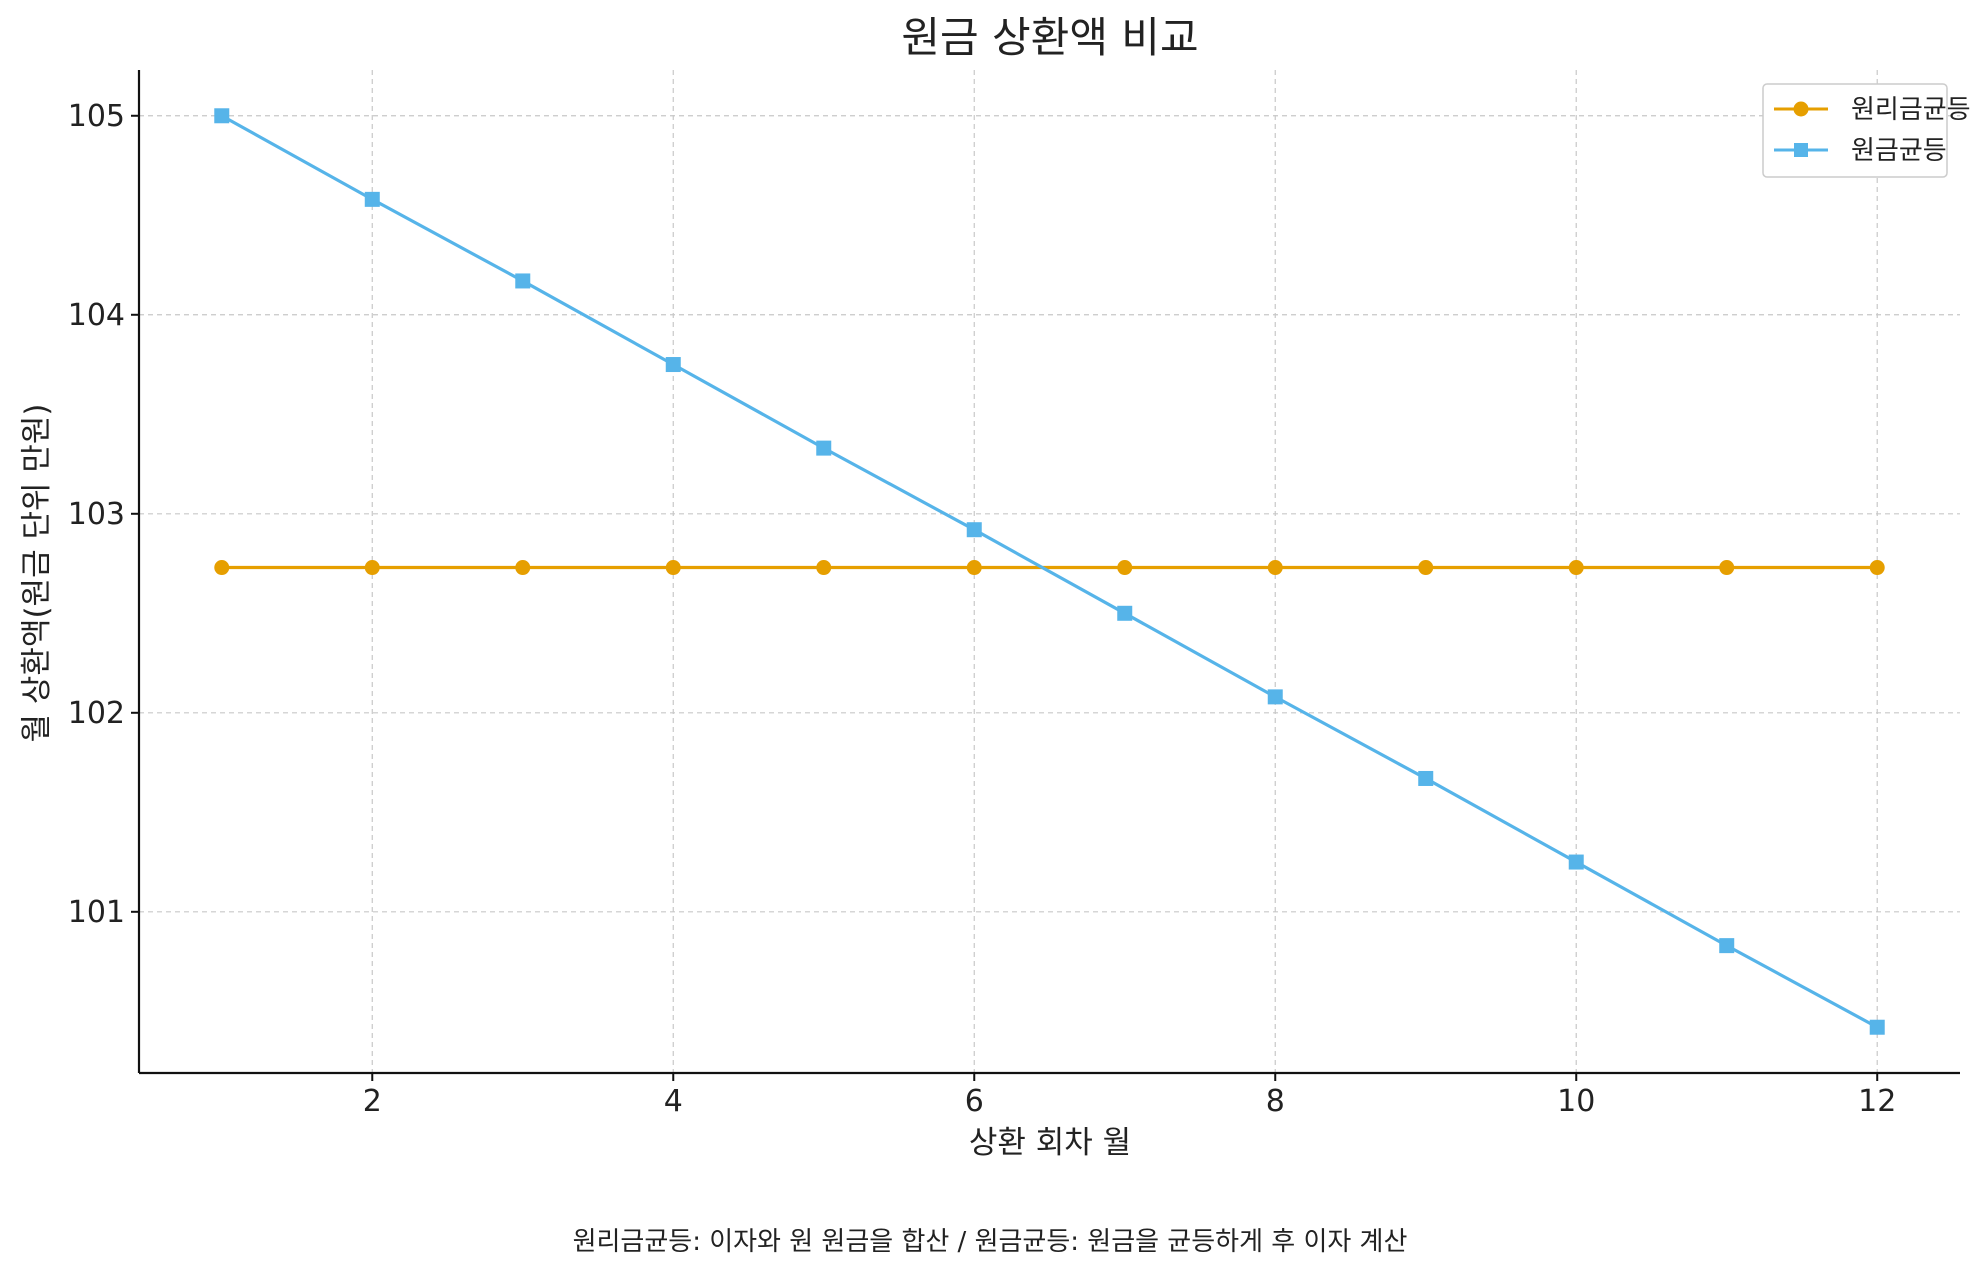 The width and height of the screenshot is (1979, 1276). What do you see at coordinates (974, 568) in the screenshot?
I see `point-원리금균등-6` at bounding box center [974, 568].